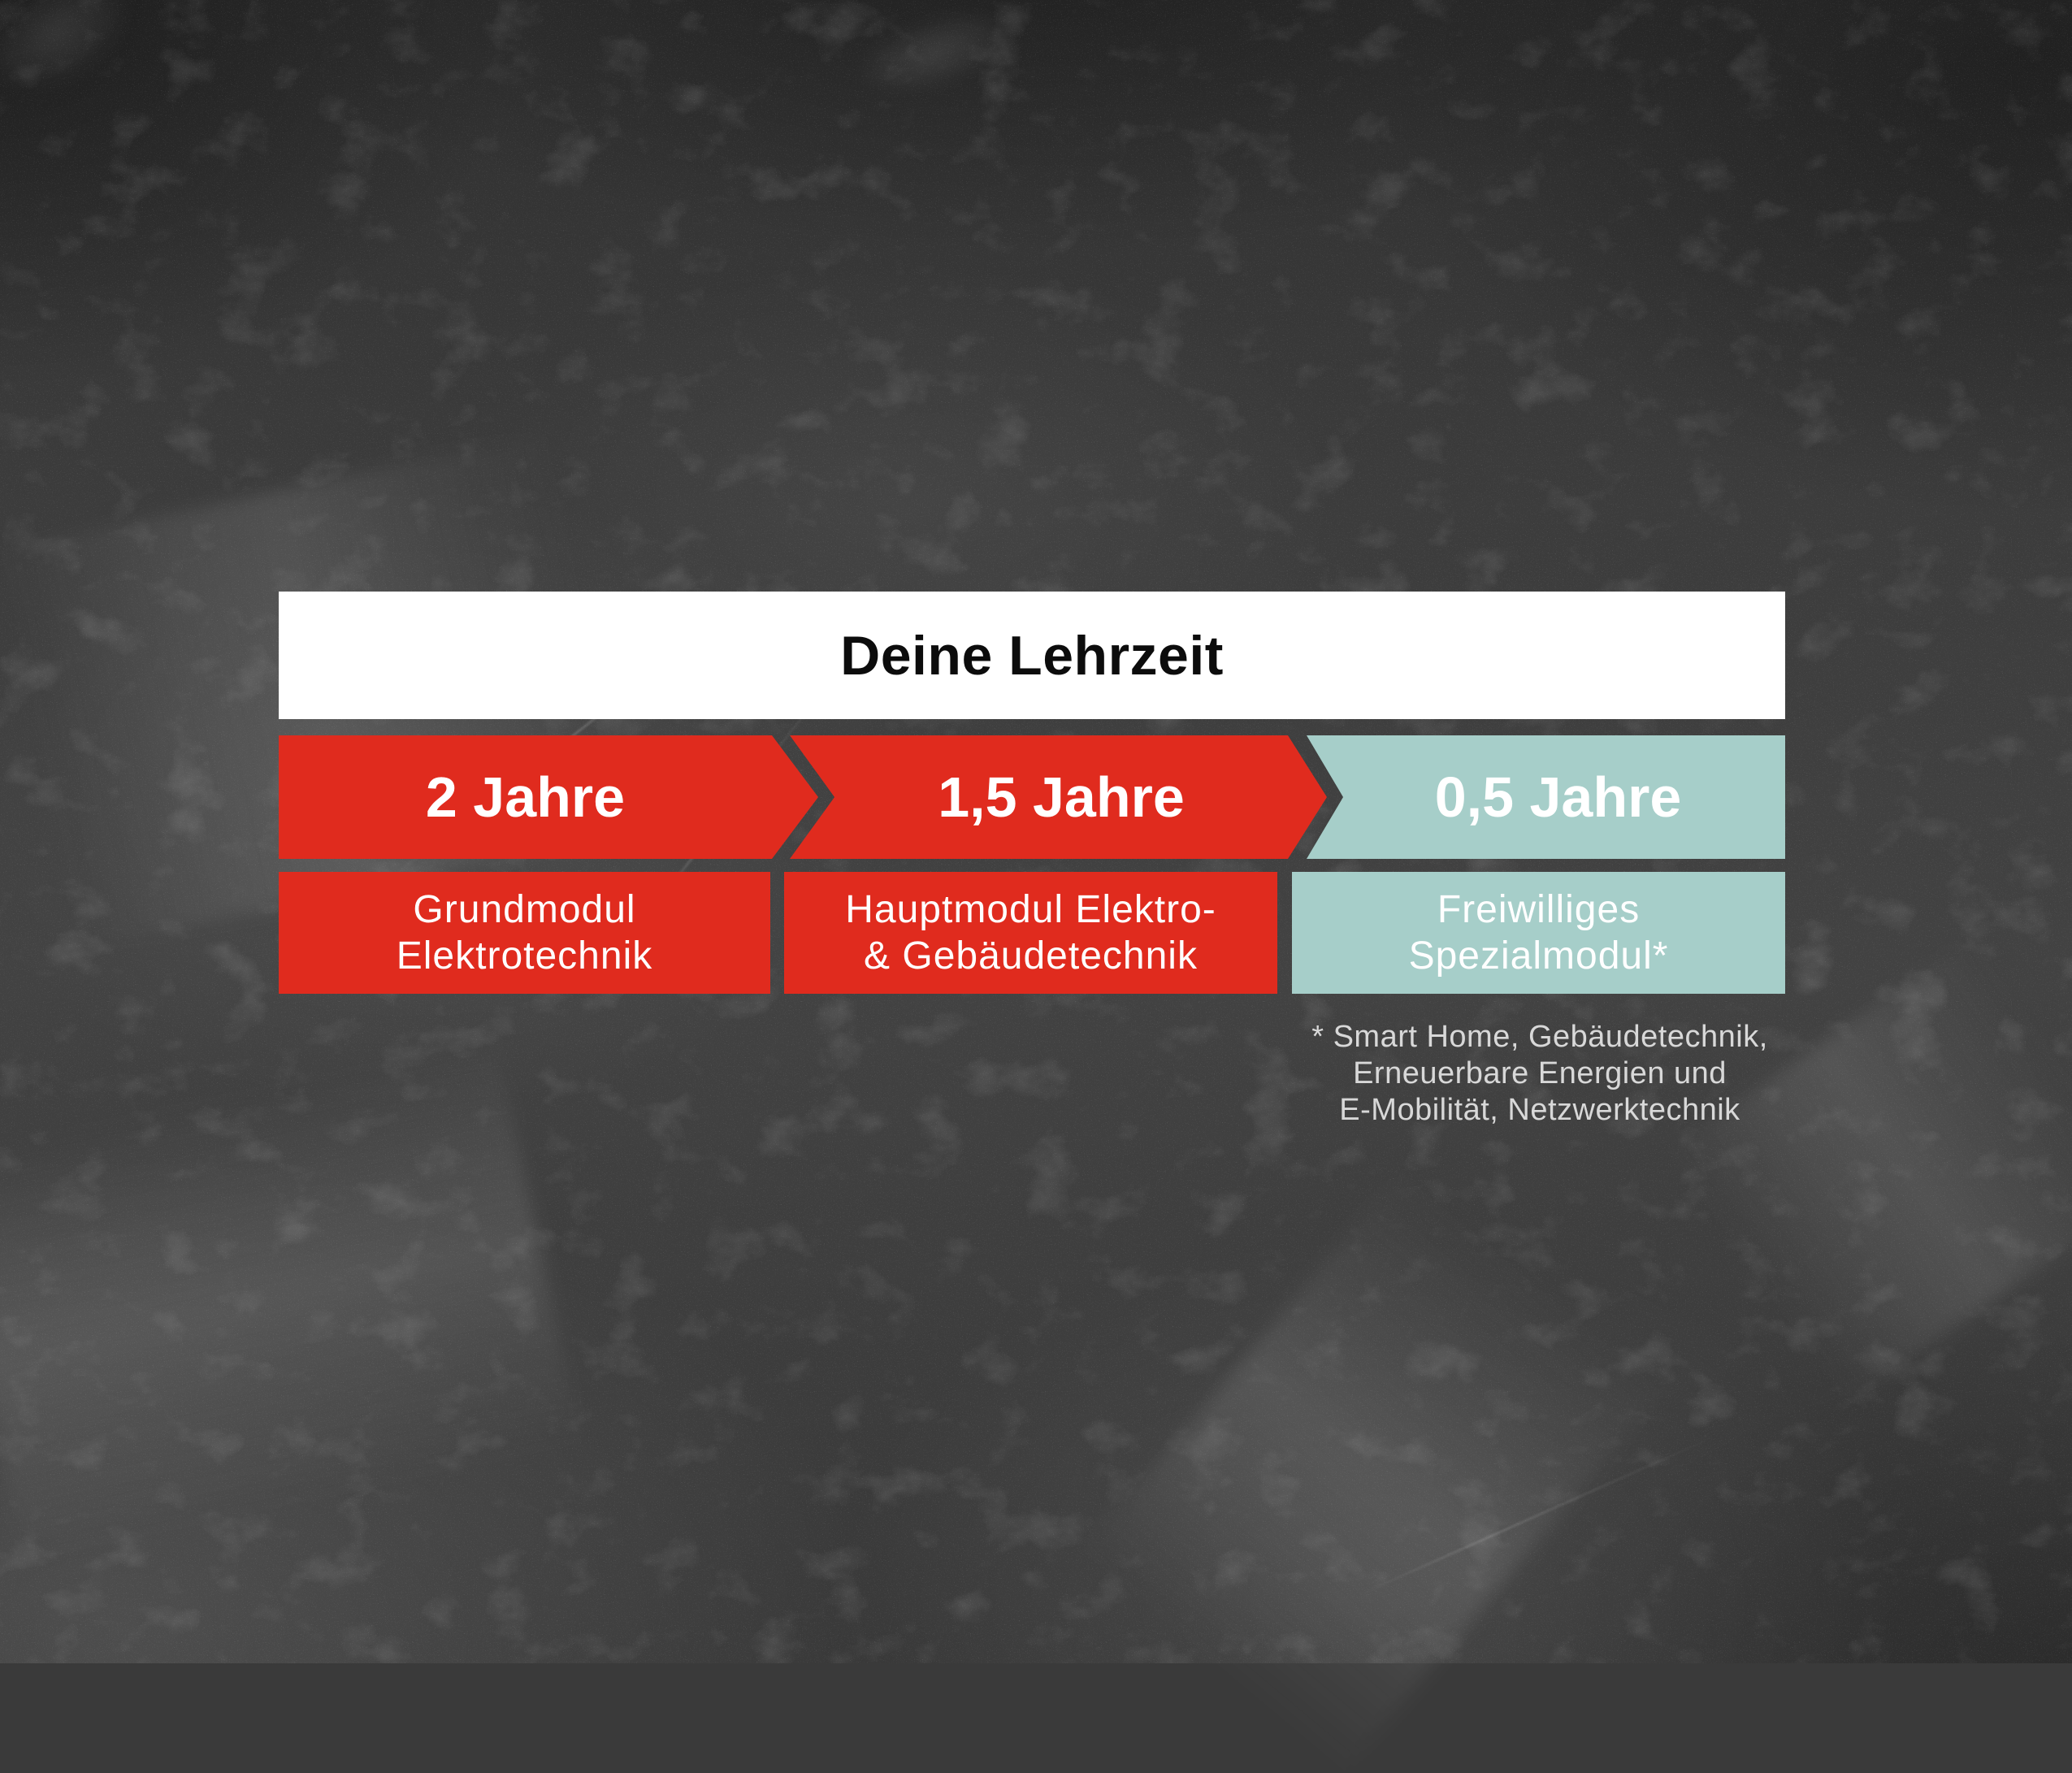 This screenshot has width=2072, height=1773. I want to click on module-box-hauptmodul: Hauptmodul Elektro- & Gebäudetechnik, so click(1030, 933).